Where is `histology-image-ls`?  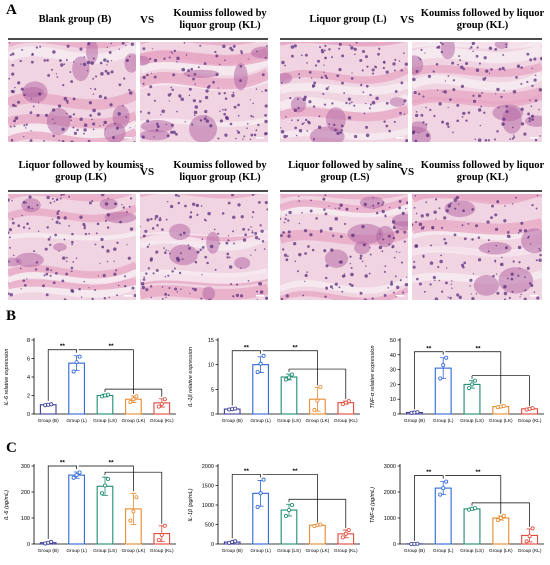
histology-image-ls is located at coordinates (344, 247).